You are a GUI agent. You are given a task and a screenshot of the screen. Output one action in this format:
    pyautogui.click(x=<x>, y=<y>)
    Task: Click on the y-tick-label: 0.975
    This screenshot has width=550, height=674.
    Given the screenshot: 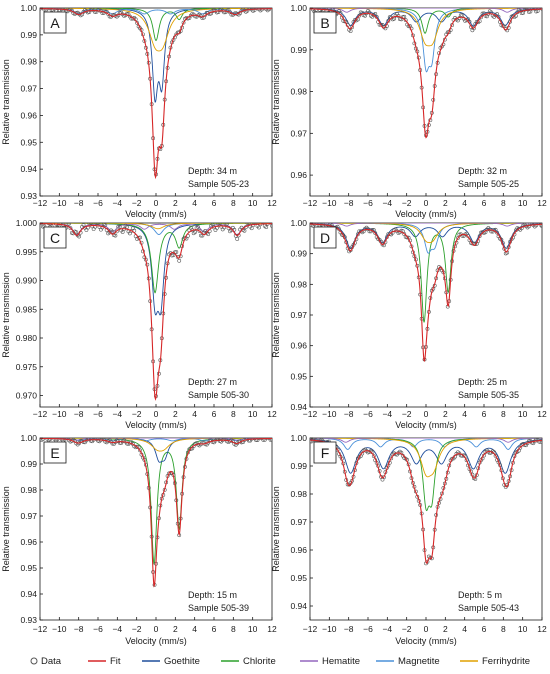 What is the action you would take?
    pyautogui.click(x=27, y=367)
    